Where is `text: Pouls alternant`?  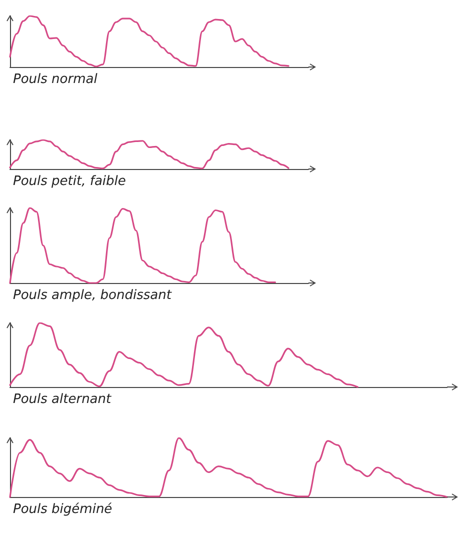 text: Pouls alternant is located at coordinates (62, 399).